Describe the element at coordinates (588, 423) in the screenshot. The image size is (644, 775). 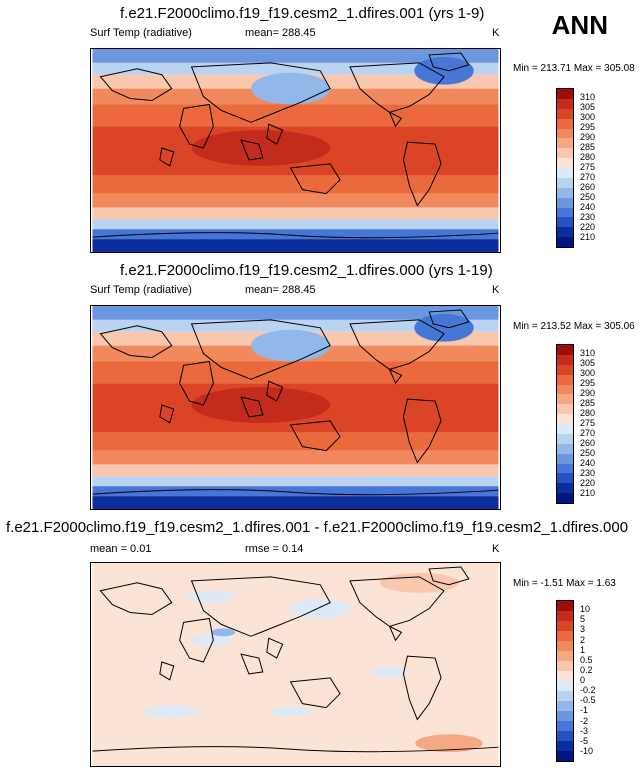
I see `colorbar-tick-label: 275` at that location.